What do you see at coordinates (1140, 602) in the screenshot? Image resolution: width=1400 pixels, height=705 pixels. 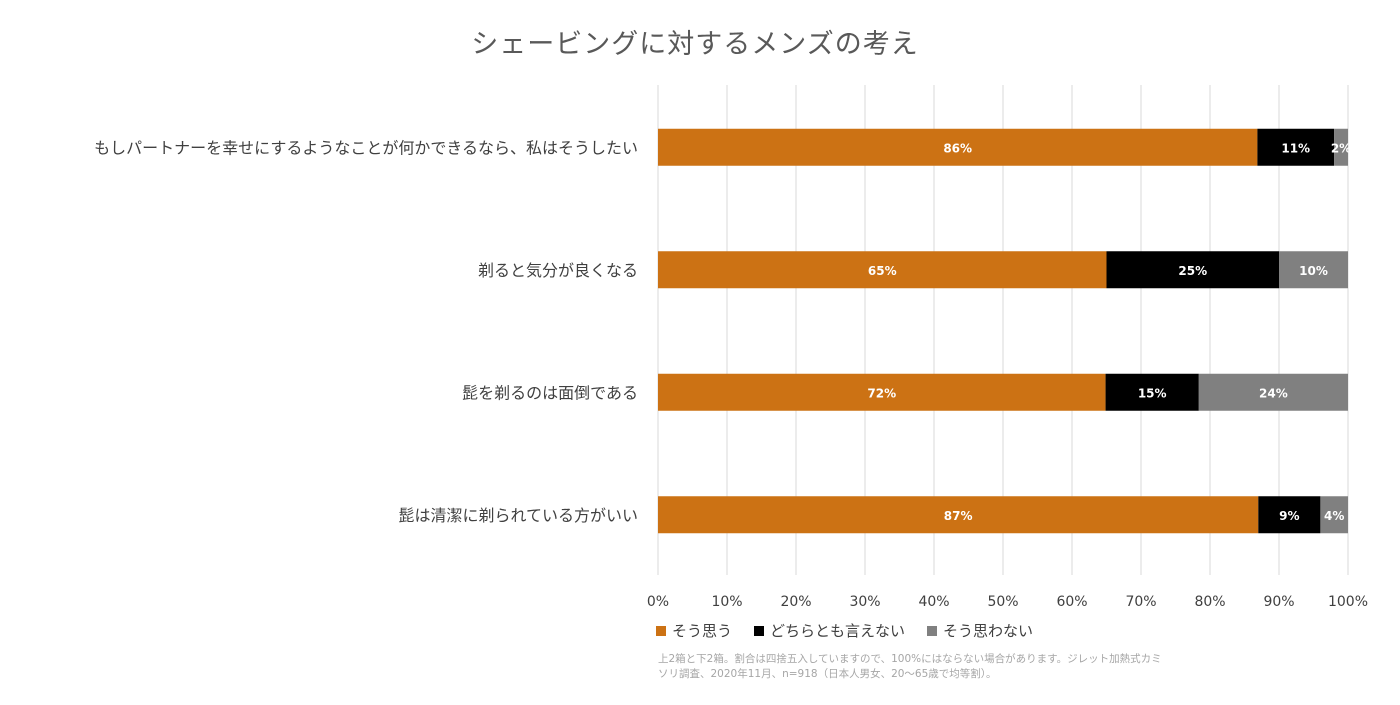 I see `x-tick-label: 70%` at bounding box center [1140, 602].